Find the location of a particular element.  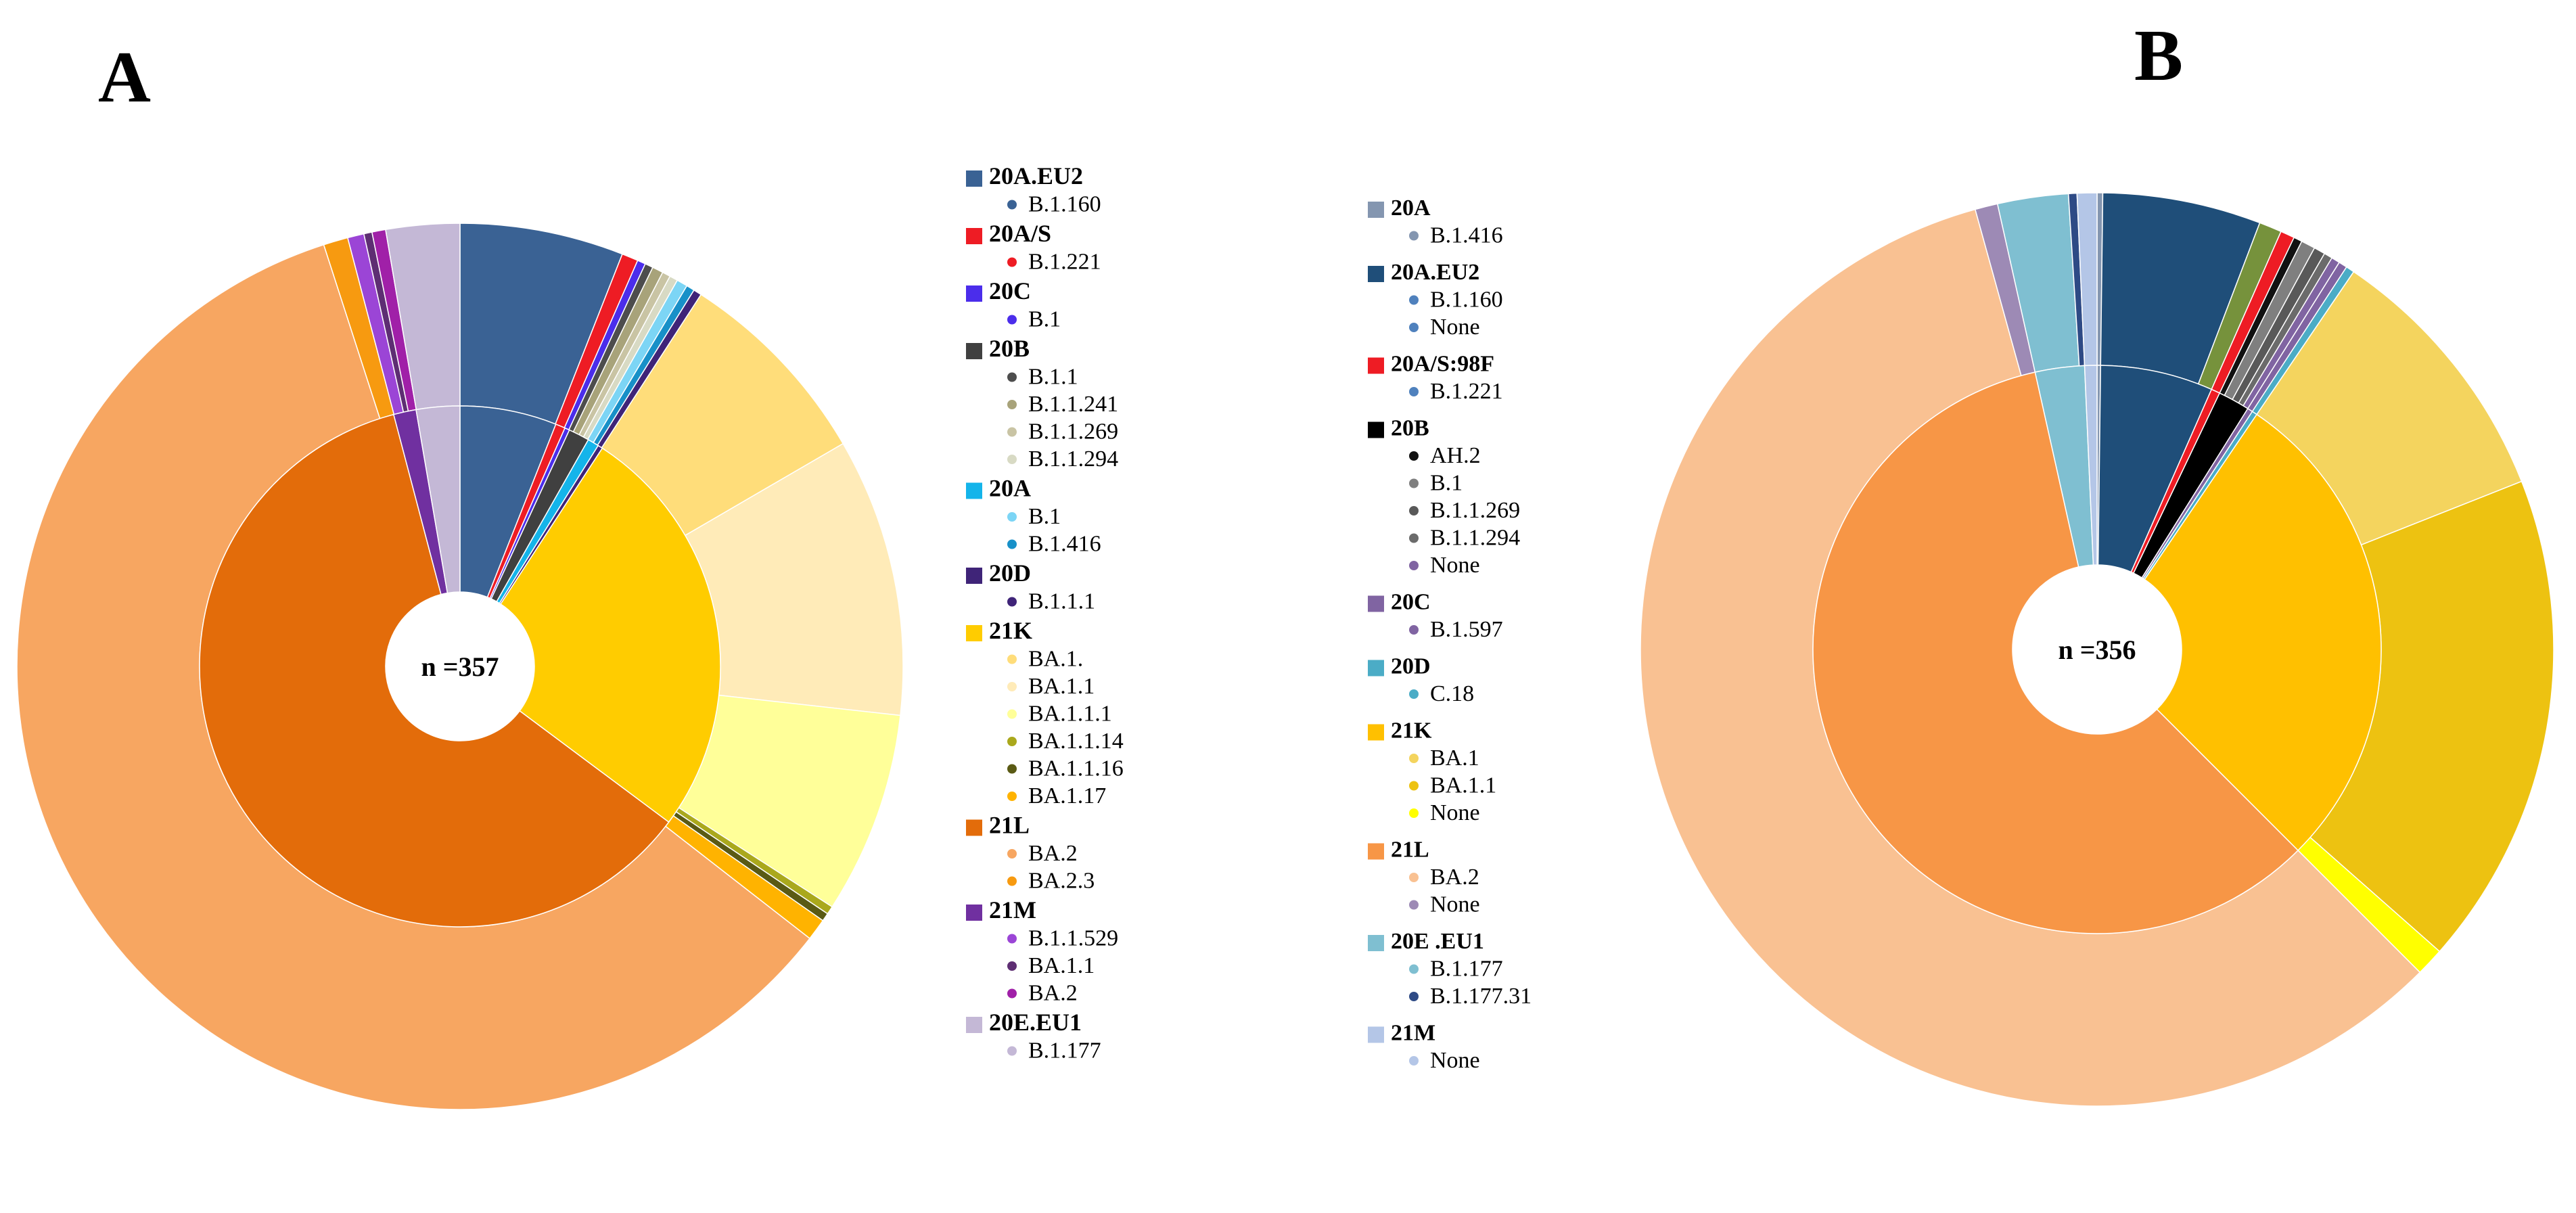

legend-b-lineage-20b-b-1-1: B.1 is located at coordinates (1446, 483).